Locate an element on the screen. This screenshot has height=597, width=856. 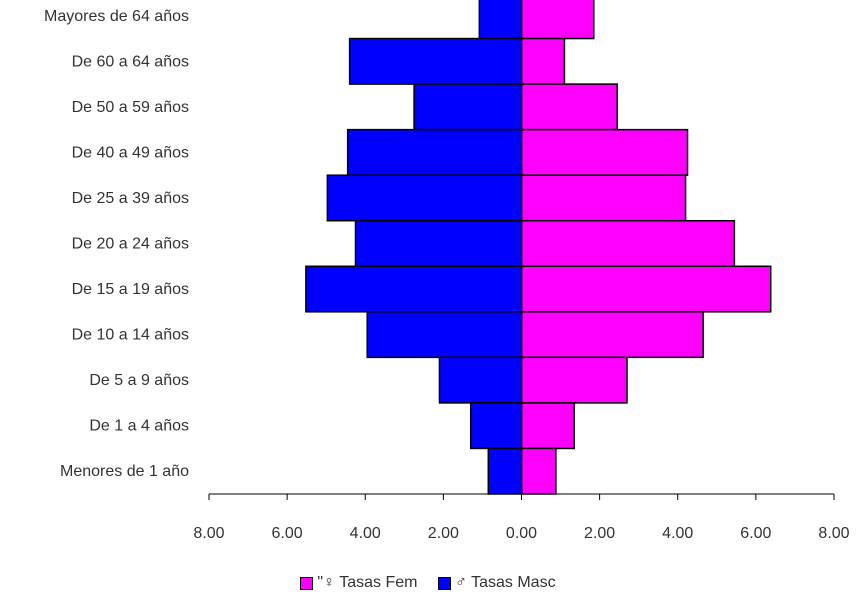
category-label-6: De 15 a 19 años is located at coordinates (130, 289).